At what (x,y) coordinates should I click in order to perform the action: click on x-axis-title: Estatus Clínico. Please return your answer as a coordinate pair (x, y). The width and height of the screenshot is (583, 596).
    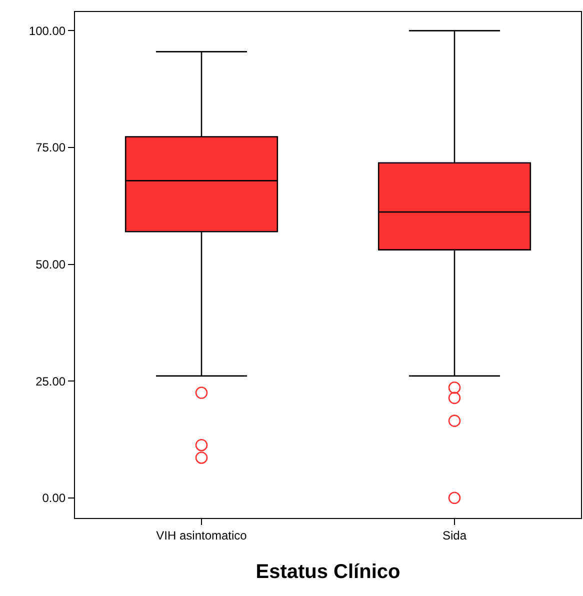
    Looking at the image, I should click on (328, 571).